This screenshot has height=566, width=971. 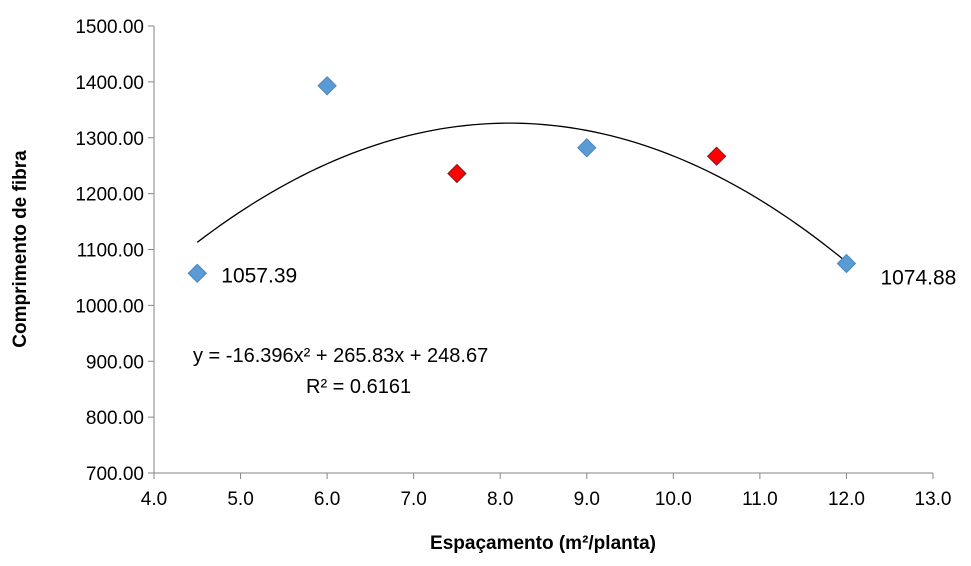 What do you see at coordinates (340, 356) in the screenshot?
I see `trendline-equation: y = -16.396x² + 265.83x + 248.67` at bounding box center [340, 356].